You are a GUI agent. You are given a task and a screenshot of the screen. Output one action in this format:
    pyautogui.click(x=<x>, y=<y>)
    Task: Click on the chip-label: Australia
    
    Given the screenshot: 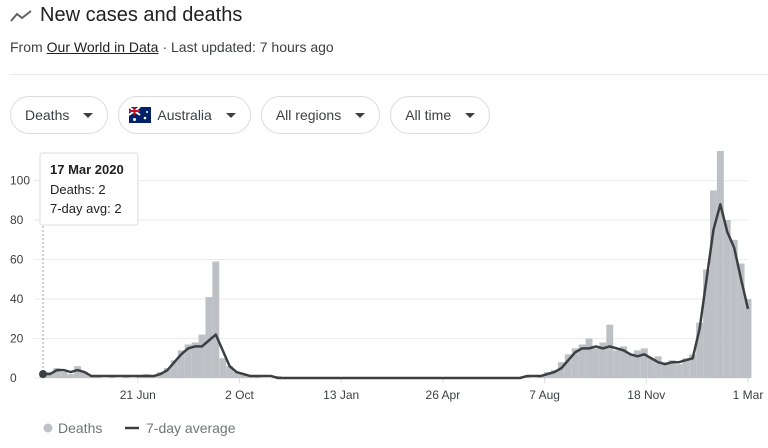 What is the action you would take?
    pyautogui.click(x=184, y=115)
    